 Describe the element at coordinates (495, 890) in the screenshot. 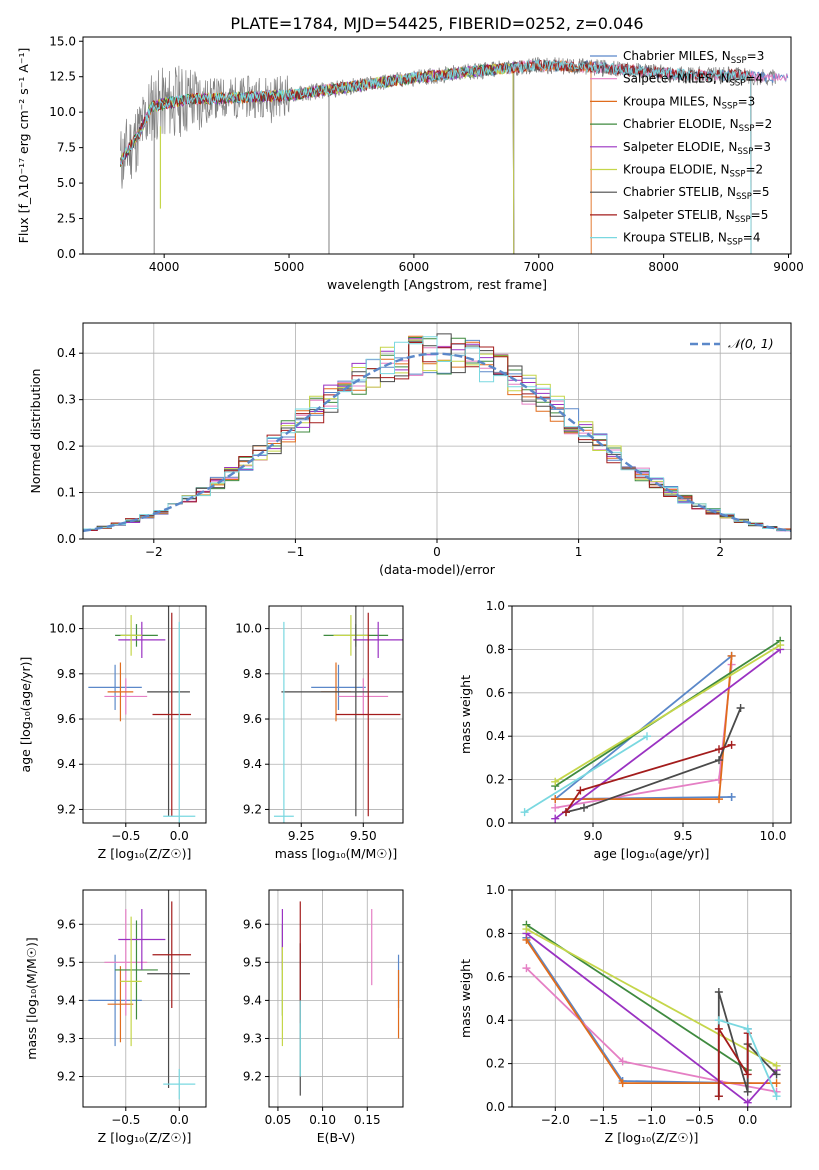

I see `weight-vs-z-ytick-label: 1.0` at that location.